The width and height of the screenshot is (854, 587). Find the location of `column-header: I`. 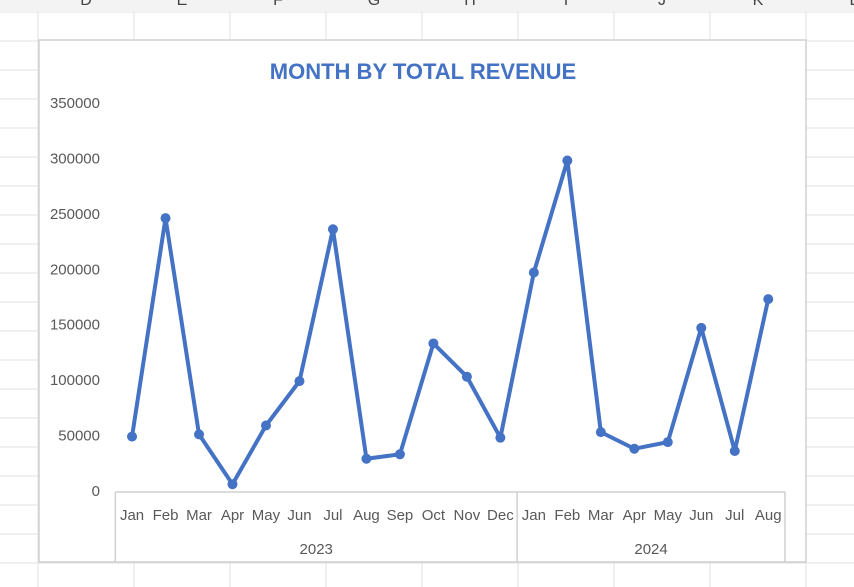

column-header: I is located at coordinates (566, 4).